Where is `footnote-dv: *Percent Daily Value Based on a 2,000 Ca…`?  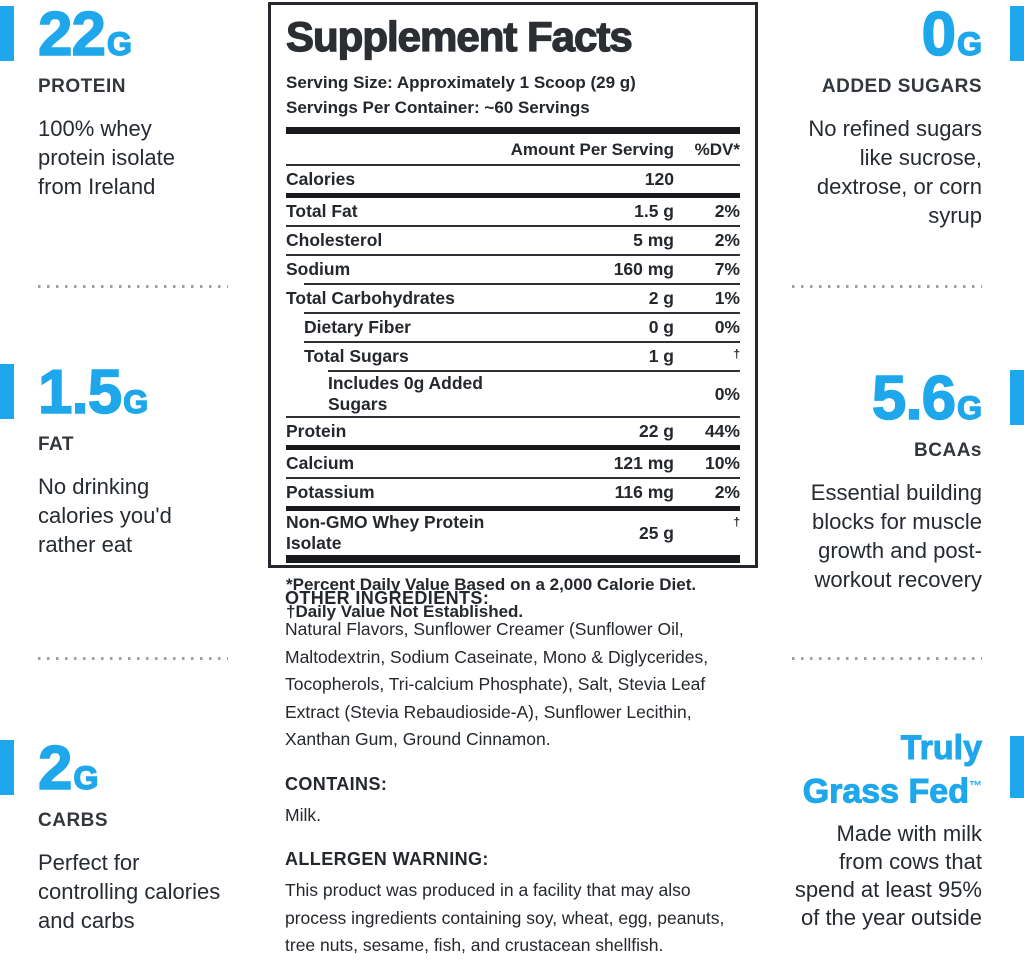
footnote-dv: *Percent Daily Value Based on a 2,000 Ca… is located at coordinates (491, 584).